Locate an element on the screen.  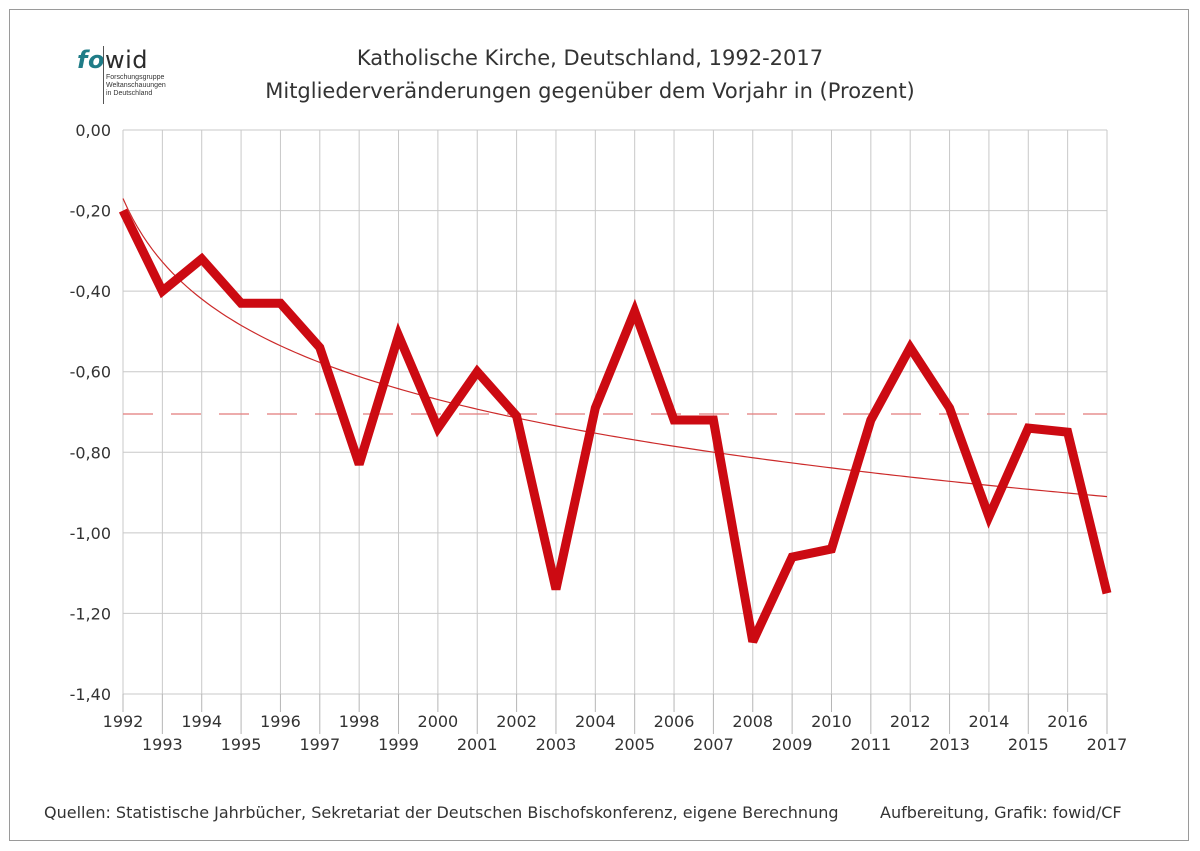
y-tick-label: -1,20 is located at coordinates (90, 613).